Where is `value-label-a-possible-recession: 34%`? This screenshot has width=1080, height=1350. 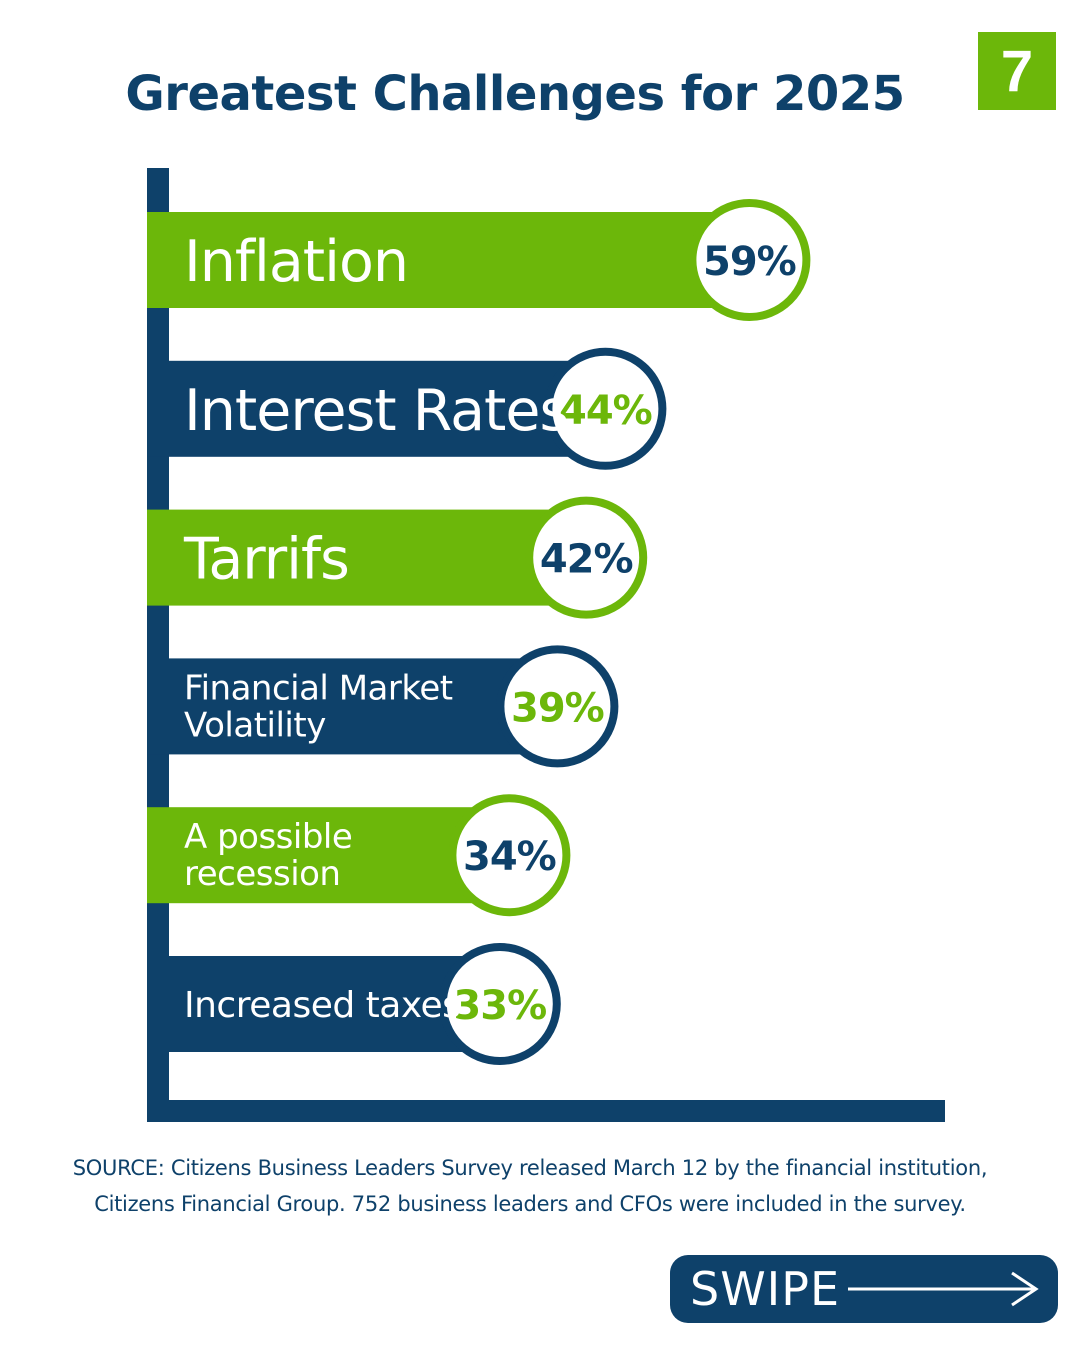 value-label-a-possible-recession: 34% is located at coordinates (509, 857).